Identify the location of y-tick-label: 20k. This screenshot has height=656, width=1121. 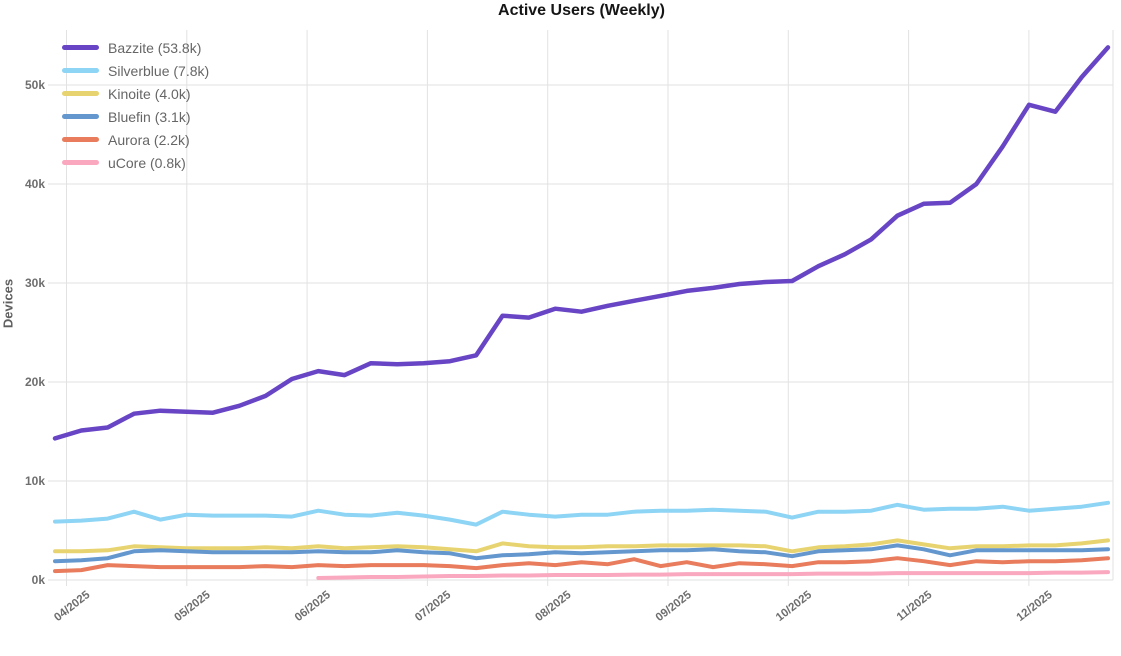
(35, 382).